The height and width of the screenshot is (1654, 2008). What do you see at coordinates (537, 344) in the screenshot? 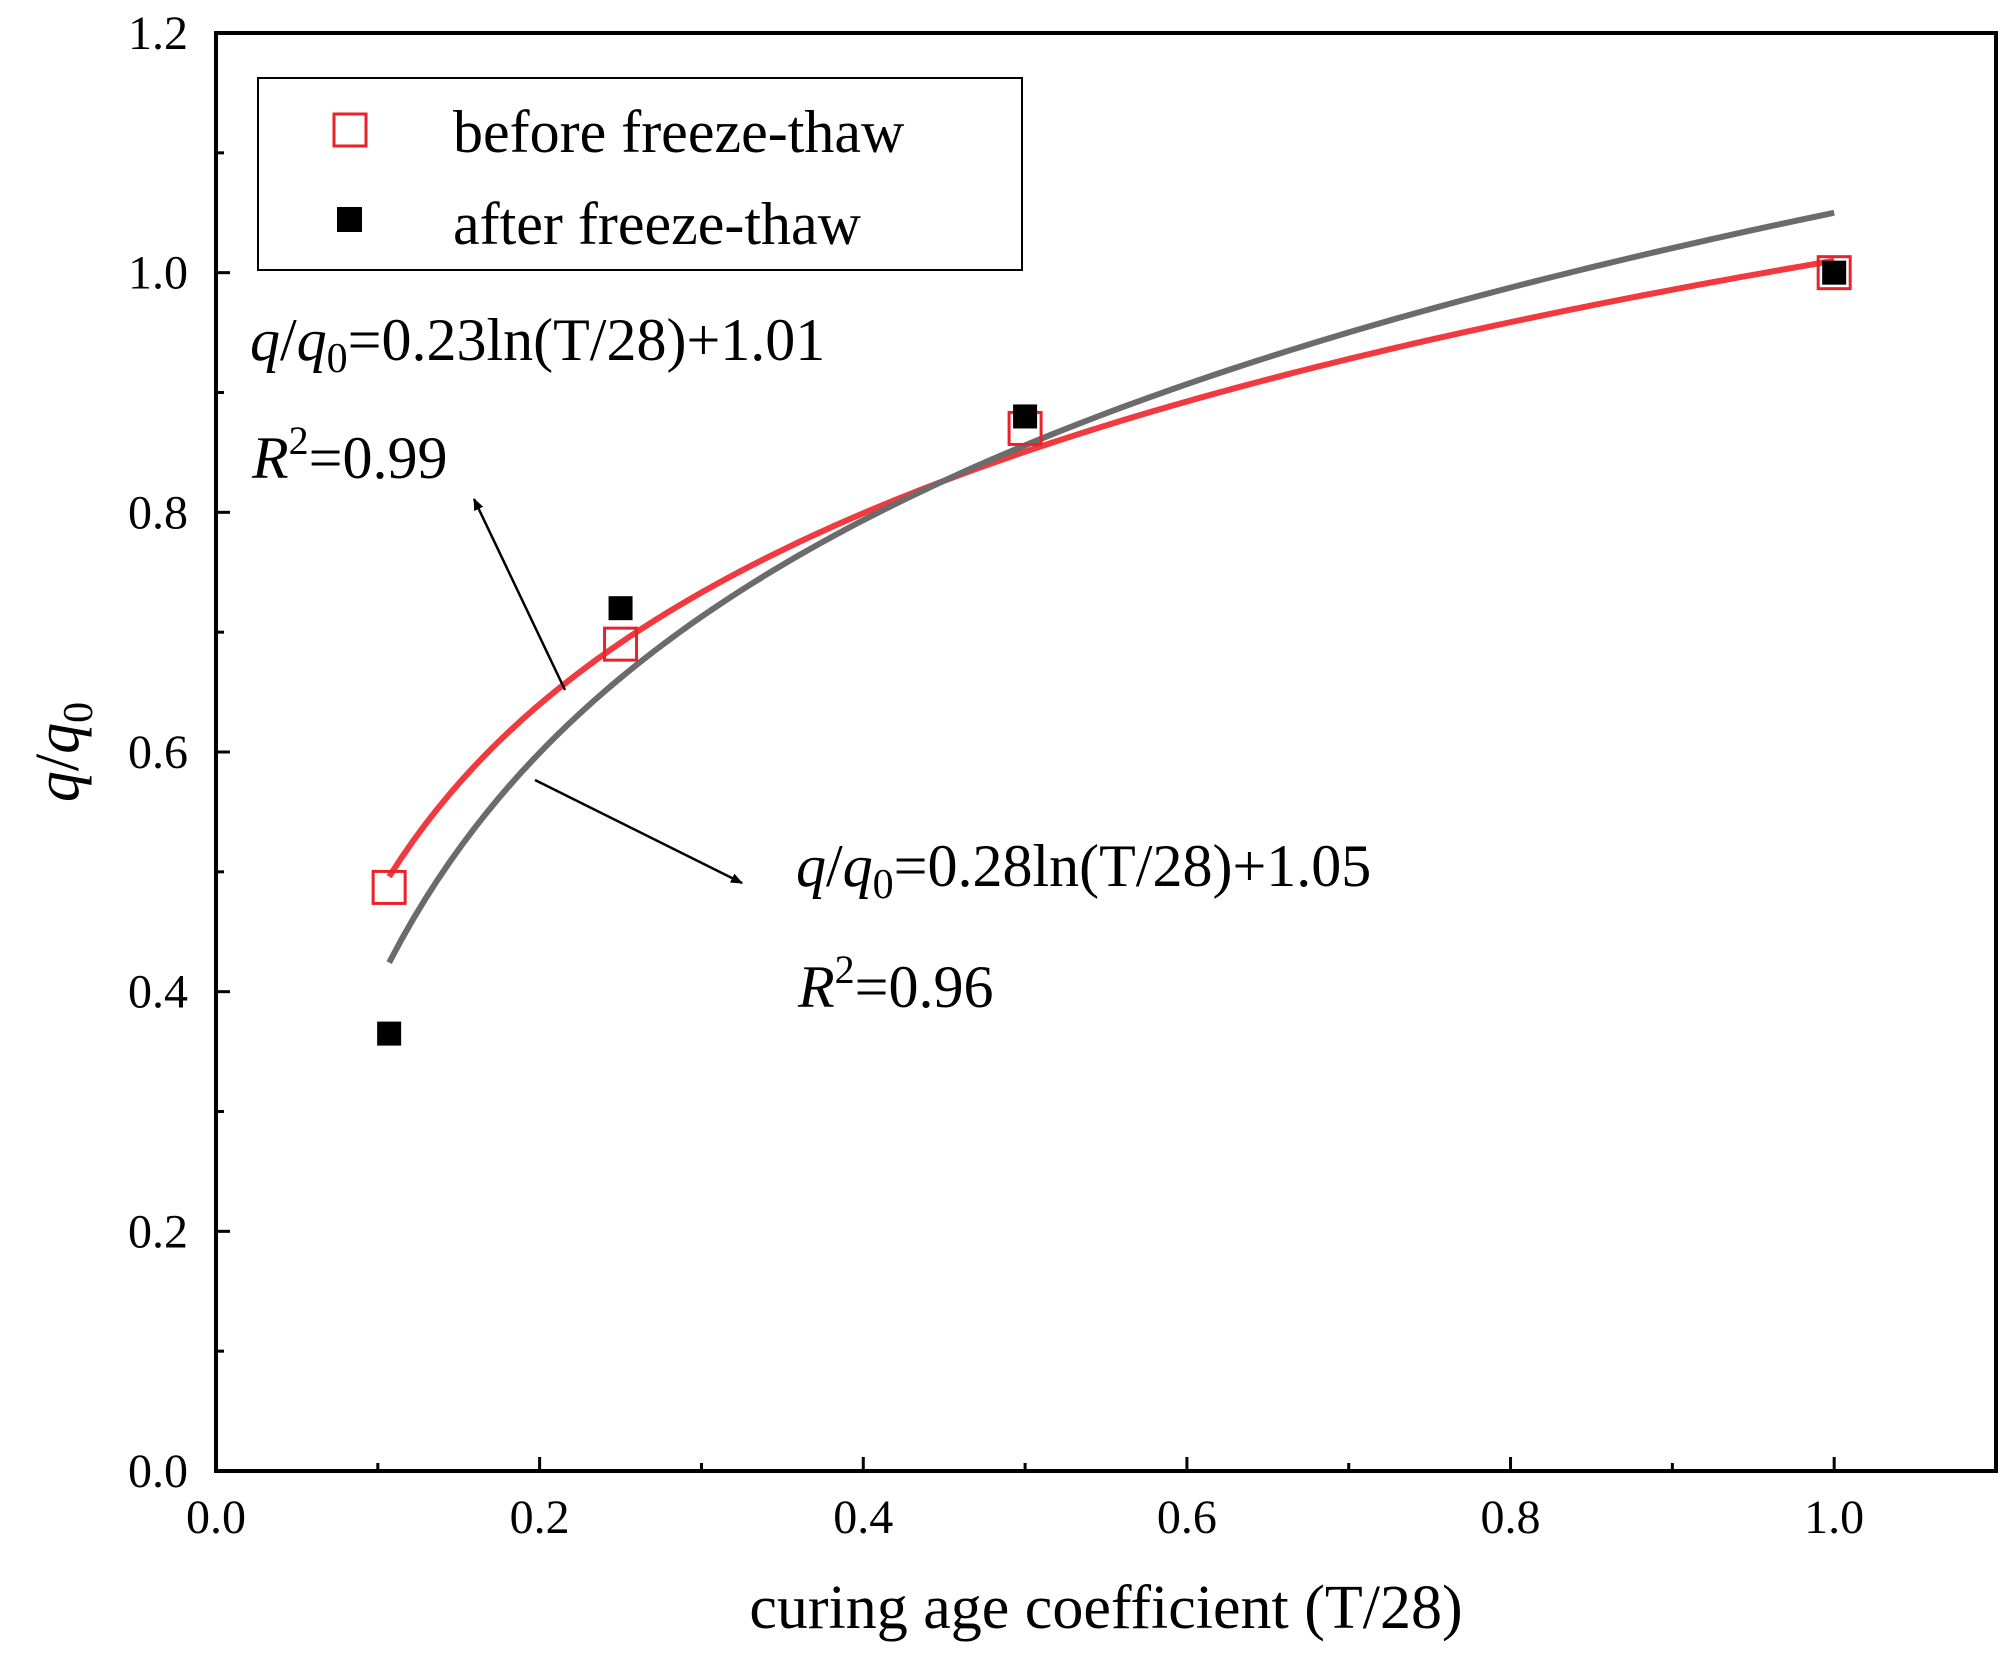
I see `equation-before-freeze-thaw: q/q0=0.23ln(T/28)+1.01` at bounding box center [537, 344].